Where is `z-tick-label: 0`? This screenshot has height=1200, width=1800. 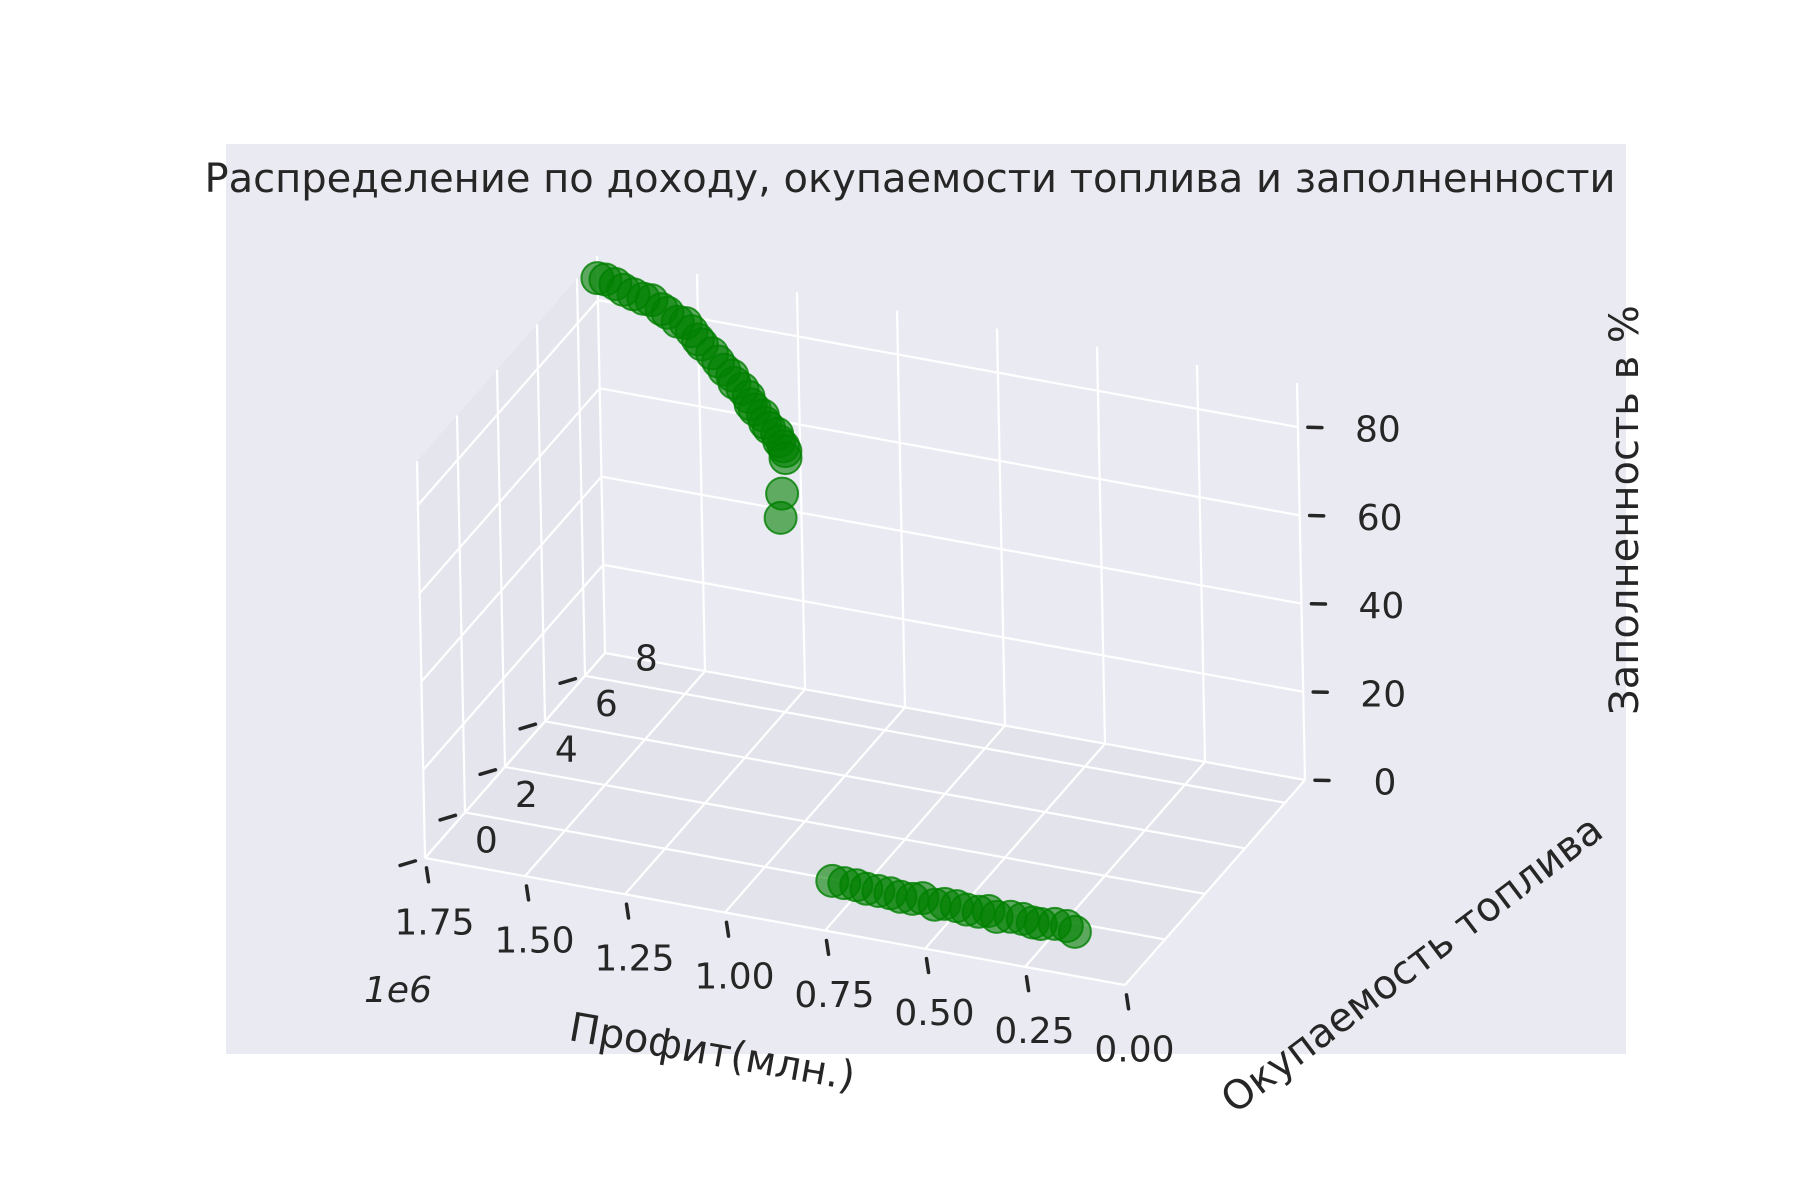
z-tick-label: 0 is located at coordinates (1385, 783).